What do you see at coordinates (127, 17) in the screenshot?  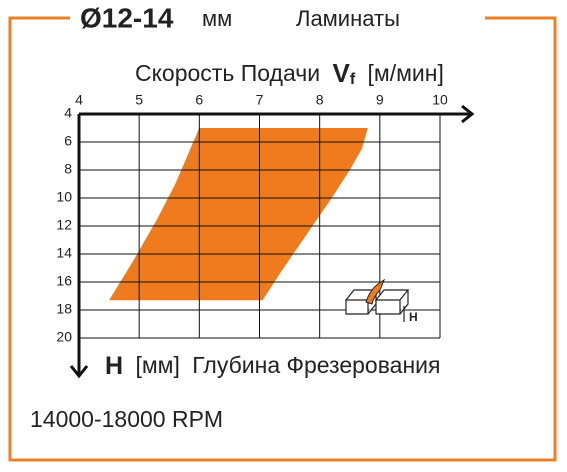 I see `title-diameter: Ø12-14` at bounding box center [127, 17].